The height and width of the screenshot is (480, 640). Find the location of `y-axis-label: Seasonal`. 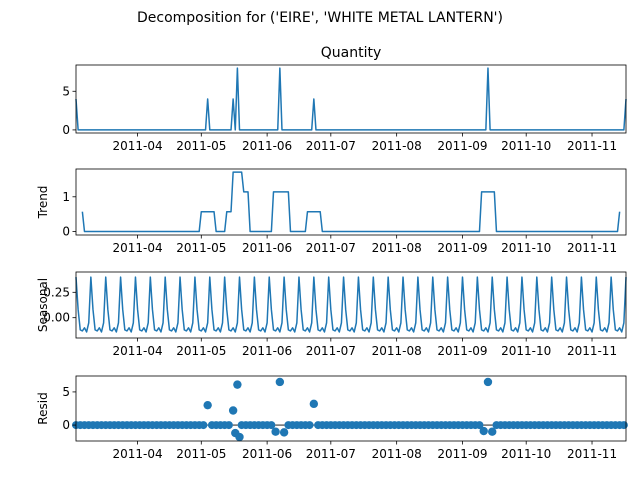

y-axis-label: Seasonal is located at coordinates (43, 305).